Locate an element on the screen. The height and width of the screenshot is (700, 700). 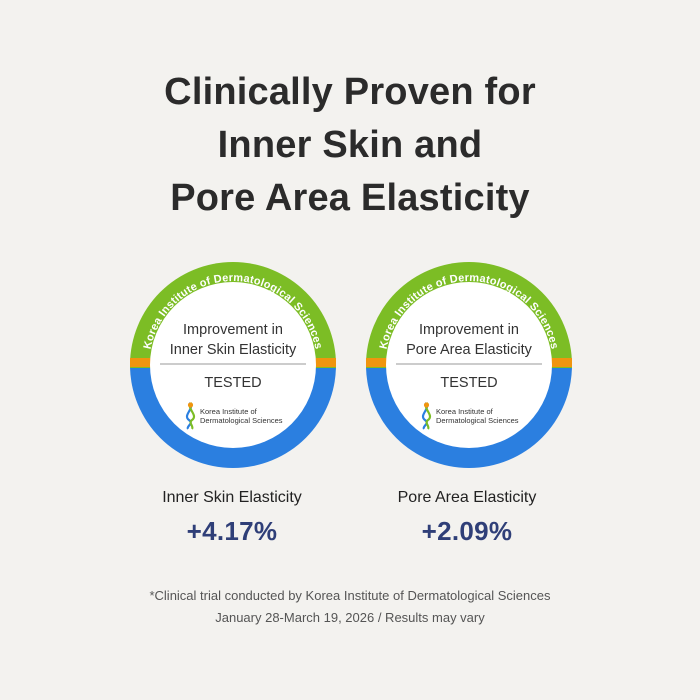
headline-line-2: Inner Skin and is located at coordinates (350, 145).